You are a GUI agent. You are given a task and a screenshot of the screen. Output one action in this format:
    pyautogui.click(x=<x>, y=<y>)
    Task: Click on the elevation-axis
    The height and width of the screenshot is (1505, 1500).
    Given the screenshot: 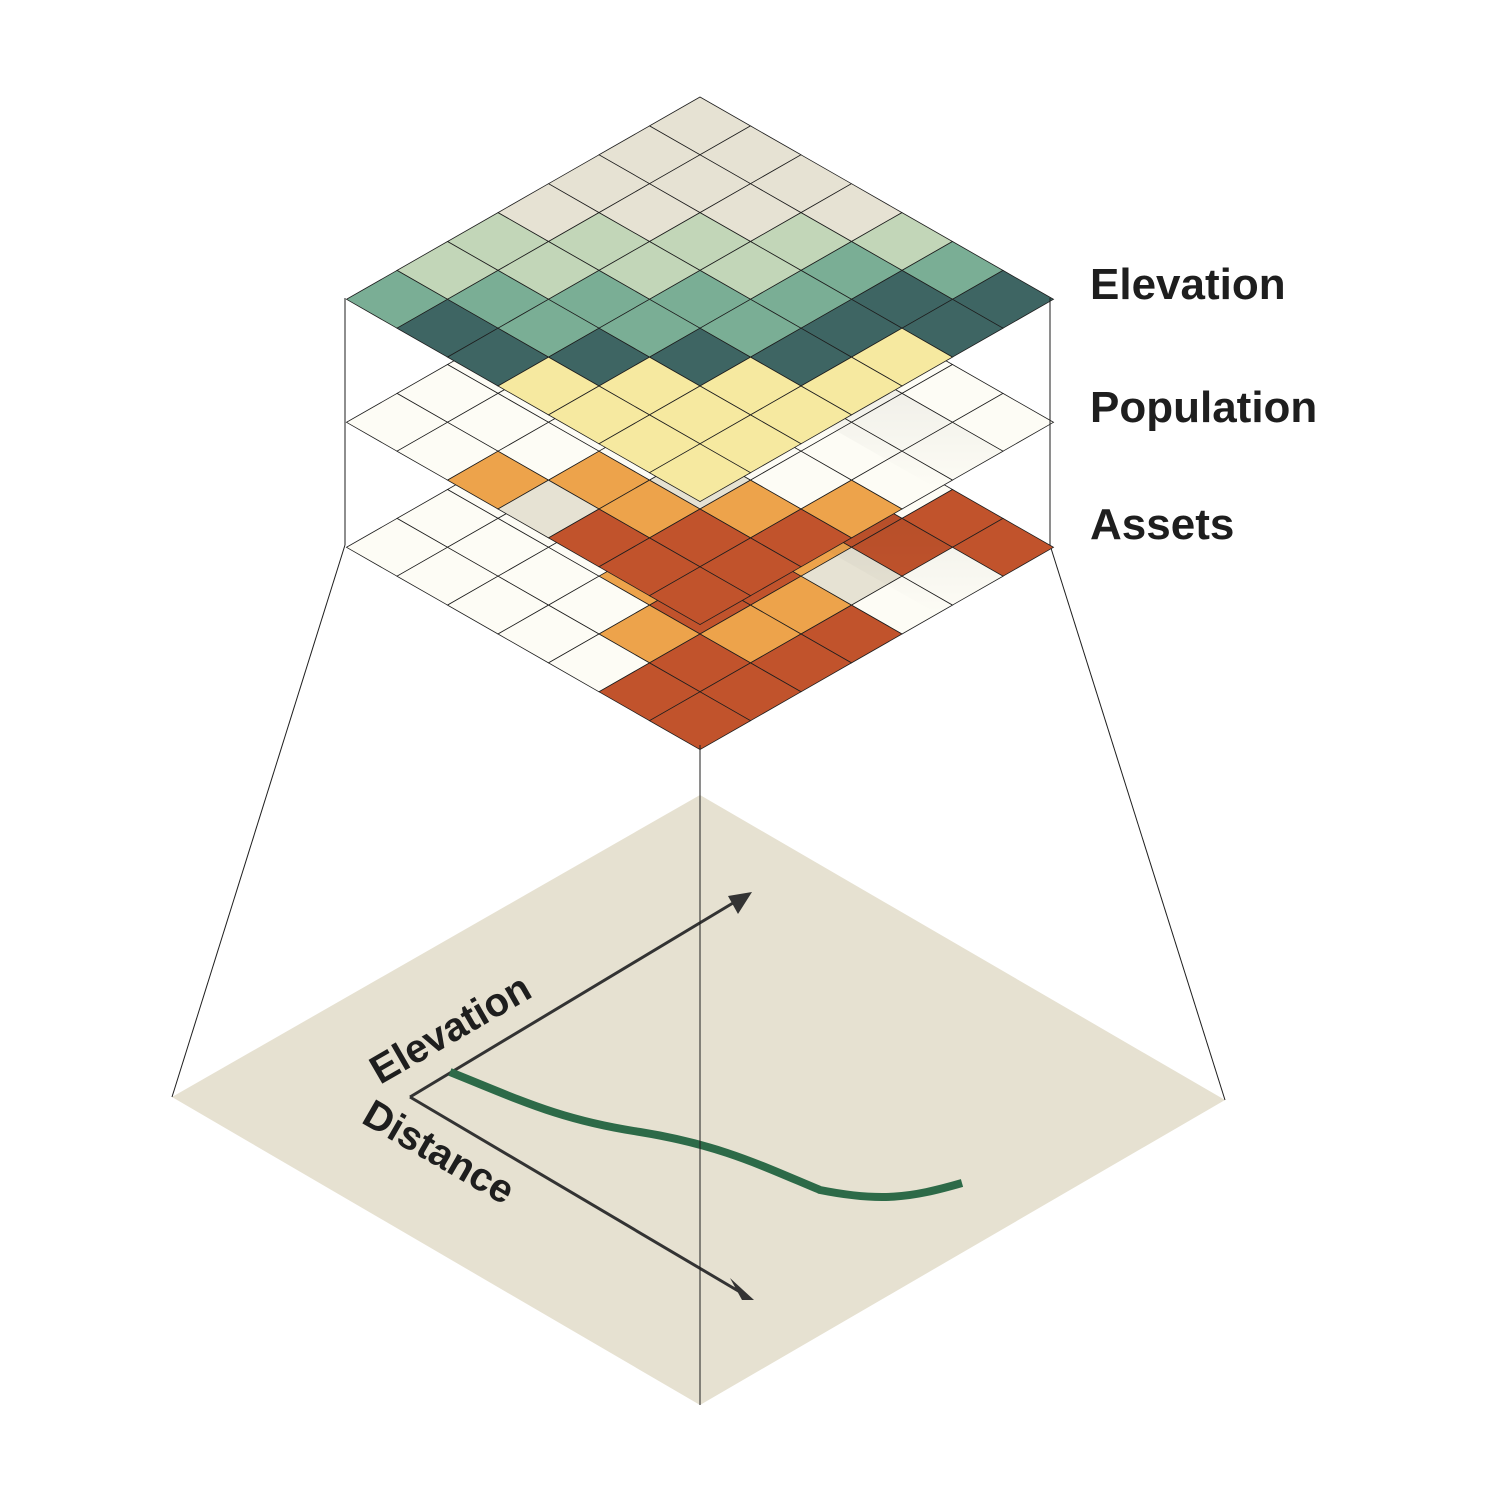 What is the action you would take?
    pyautogui.click(x=574, y=998)
    